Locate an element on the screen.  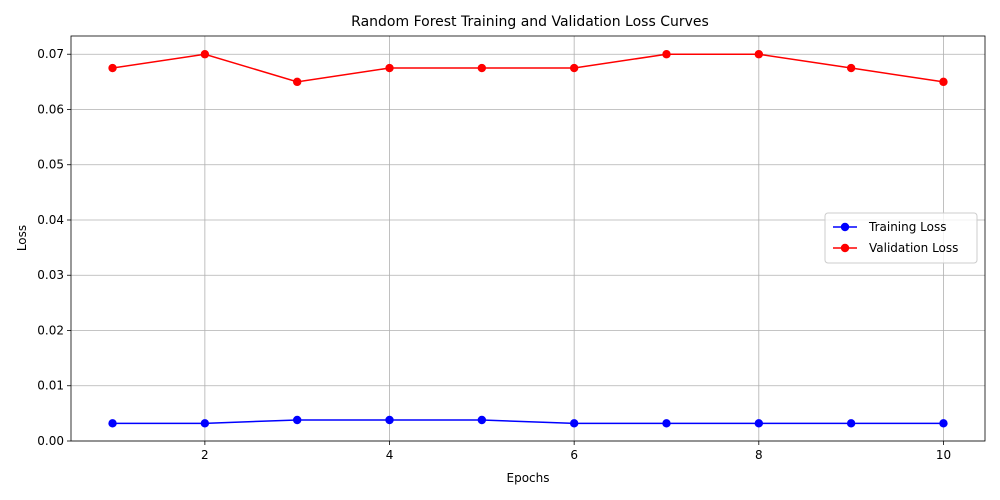
legend: Training Loss Validation Loss is located at coordinates (901, 238).